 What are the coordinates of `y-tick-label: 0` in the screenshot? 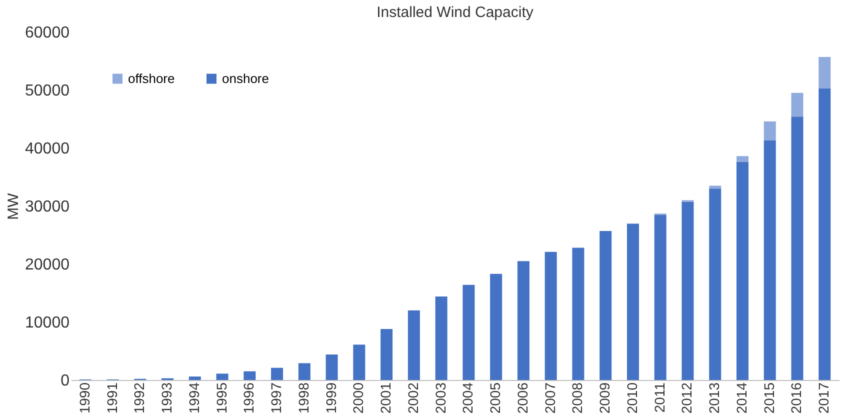 It's located at (65, 381).